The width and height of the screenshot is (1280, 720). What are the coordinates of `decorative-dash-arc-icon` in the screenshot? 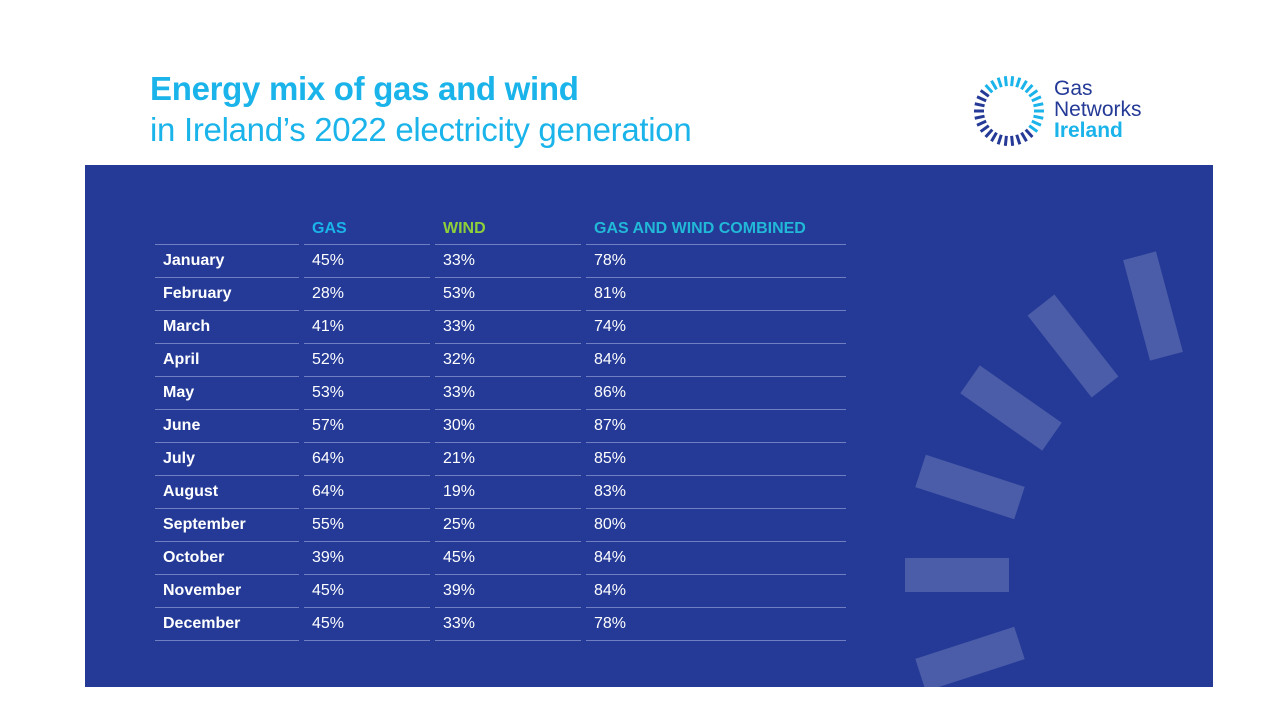 It's located at (1044, 469).